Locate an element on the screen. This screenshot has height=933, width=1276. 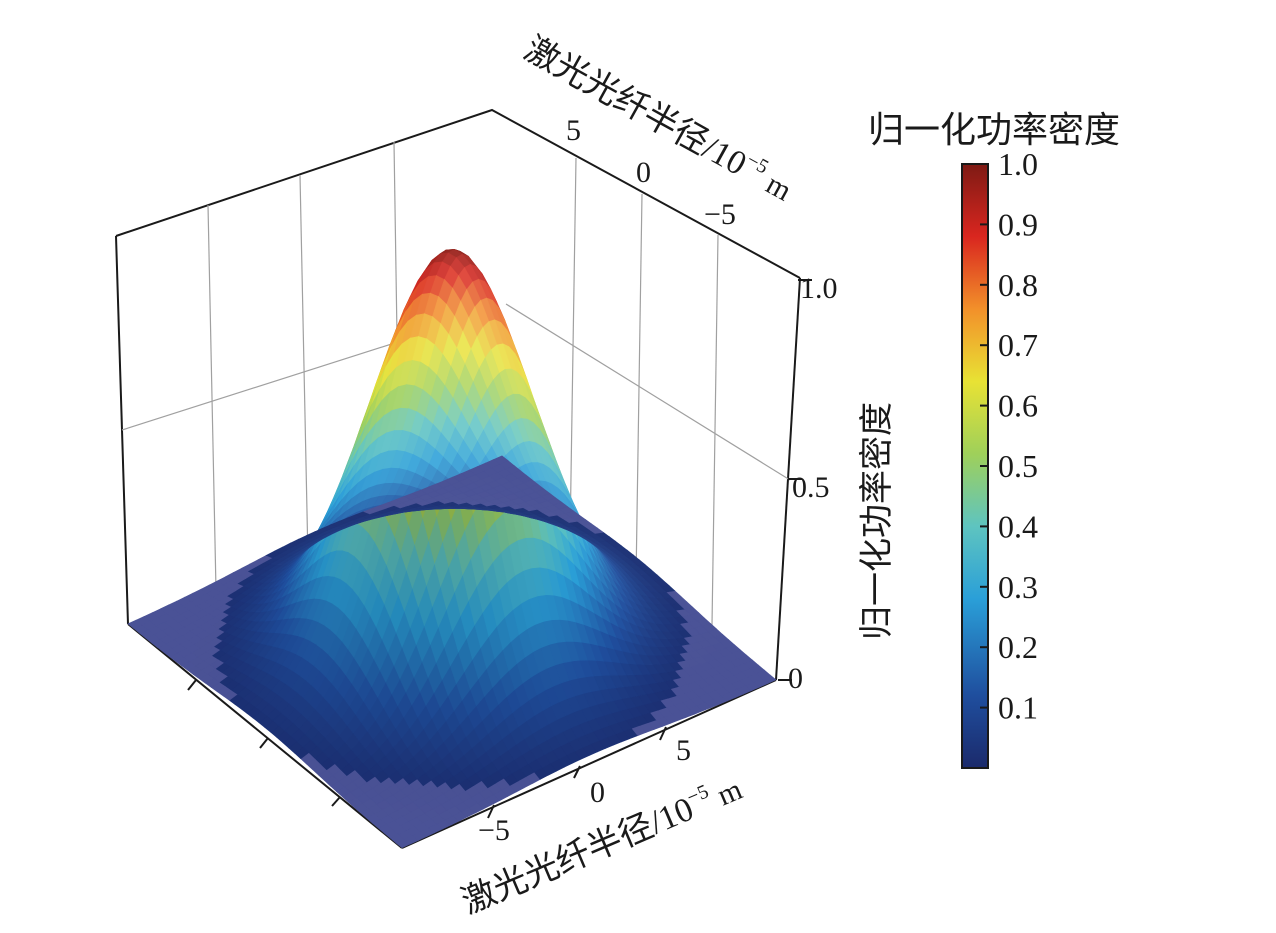
colorbar-tick-label: 0.9 is located at coordinates (1018, 224).